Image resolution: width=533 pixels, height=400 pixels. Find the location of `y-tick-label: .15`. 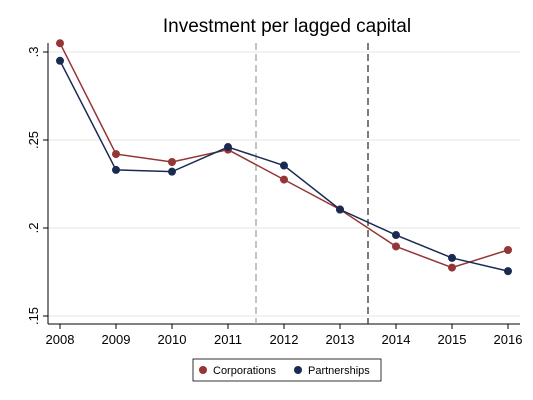

y-tick-label: .15 is located at coordinates (33, 316).